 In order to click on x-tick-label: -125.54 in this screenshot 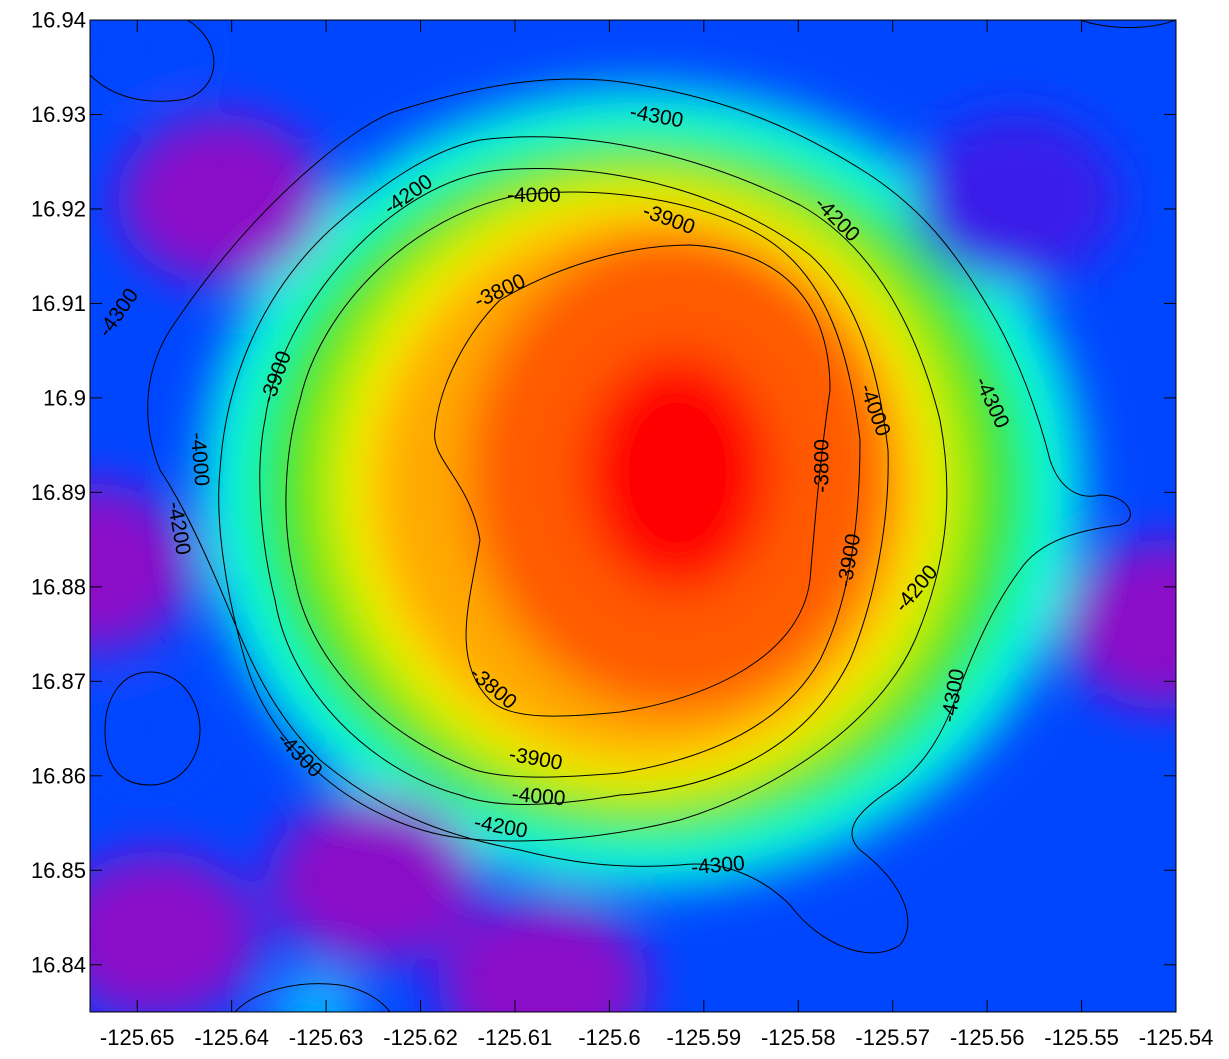, I will do `click(1176, 1037)`.